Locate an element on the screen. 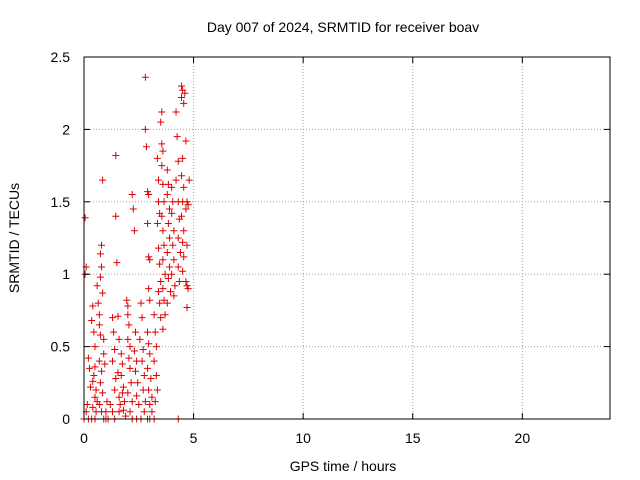 Image resolution: width=640 pixels, height=480 pixels. y-tick-label: 1 is located at coordinates (66, 274).